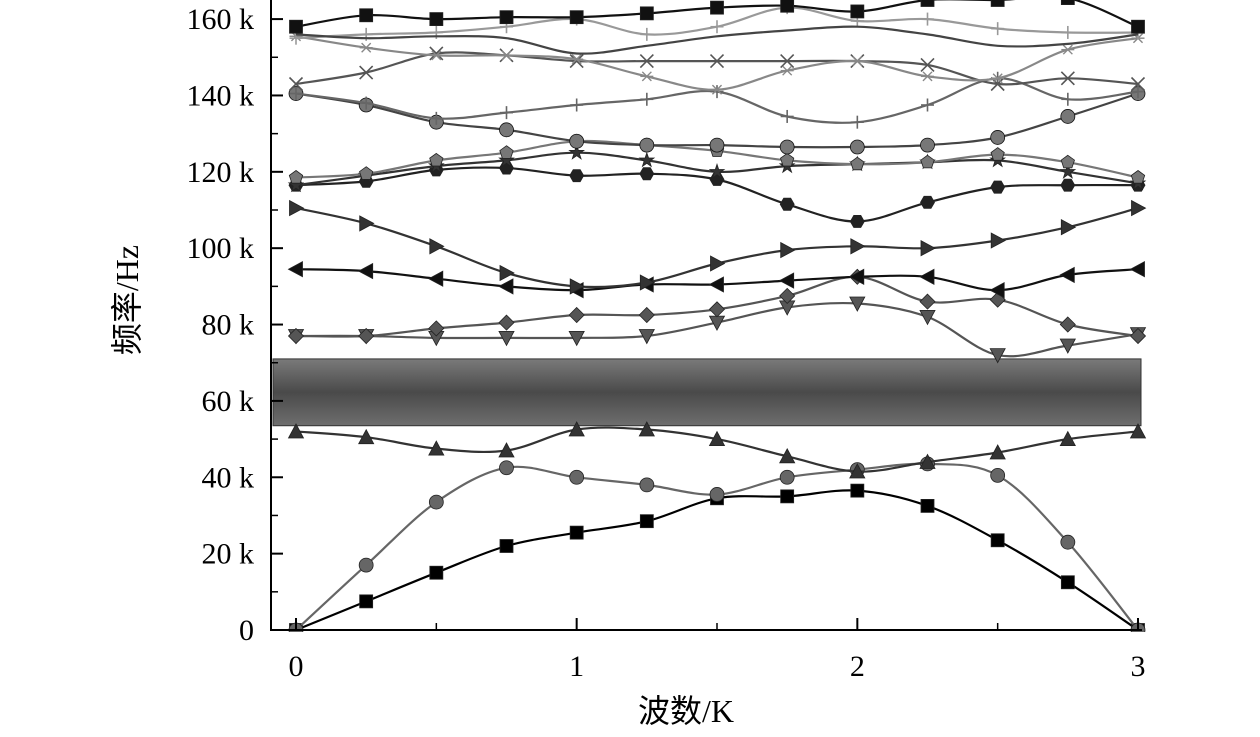 The height and width of the screenshot is (737, 1260). I want to click on band-gap, so click(707, 392).